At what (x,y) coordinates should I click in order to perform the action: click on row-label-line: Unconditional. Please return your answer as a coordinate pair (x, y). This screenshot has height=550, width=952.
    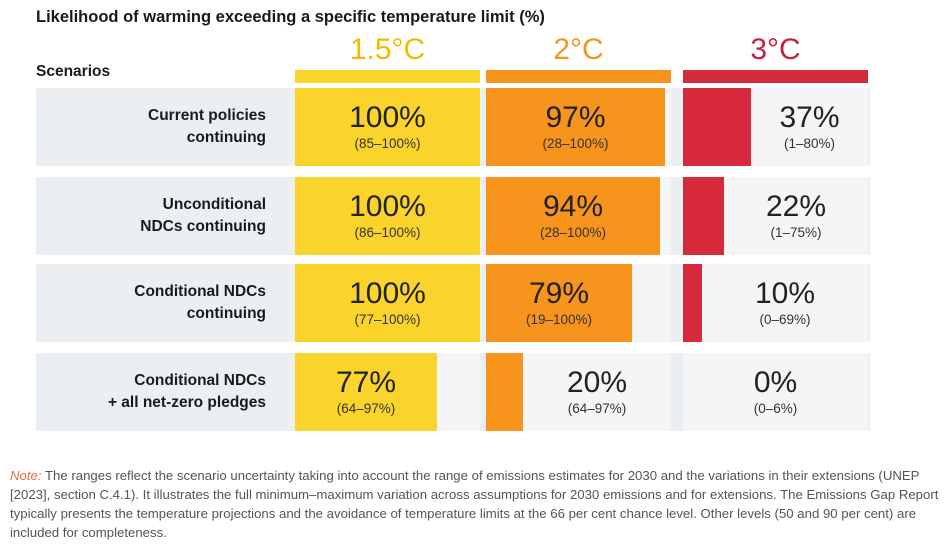
    Looking at the image, I should click on (214, 204).